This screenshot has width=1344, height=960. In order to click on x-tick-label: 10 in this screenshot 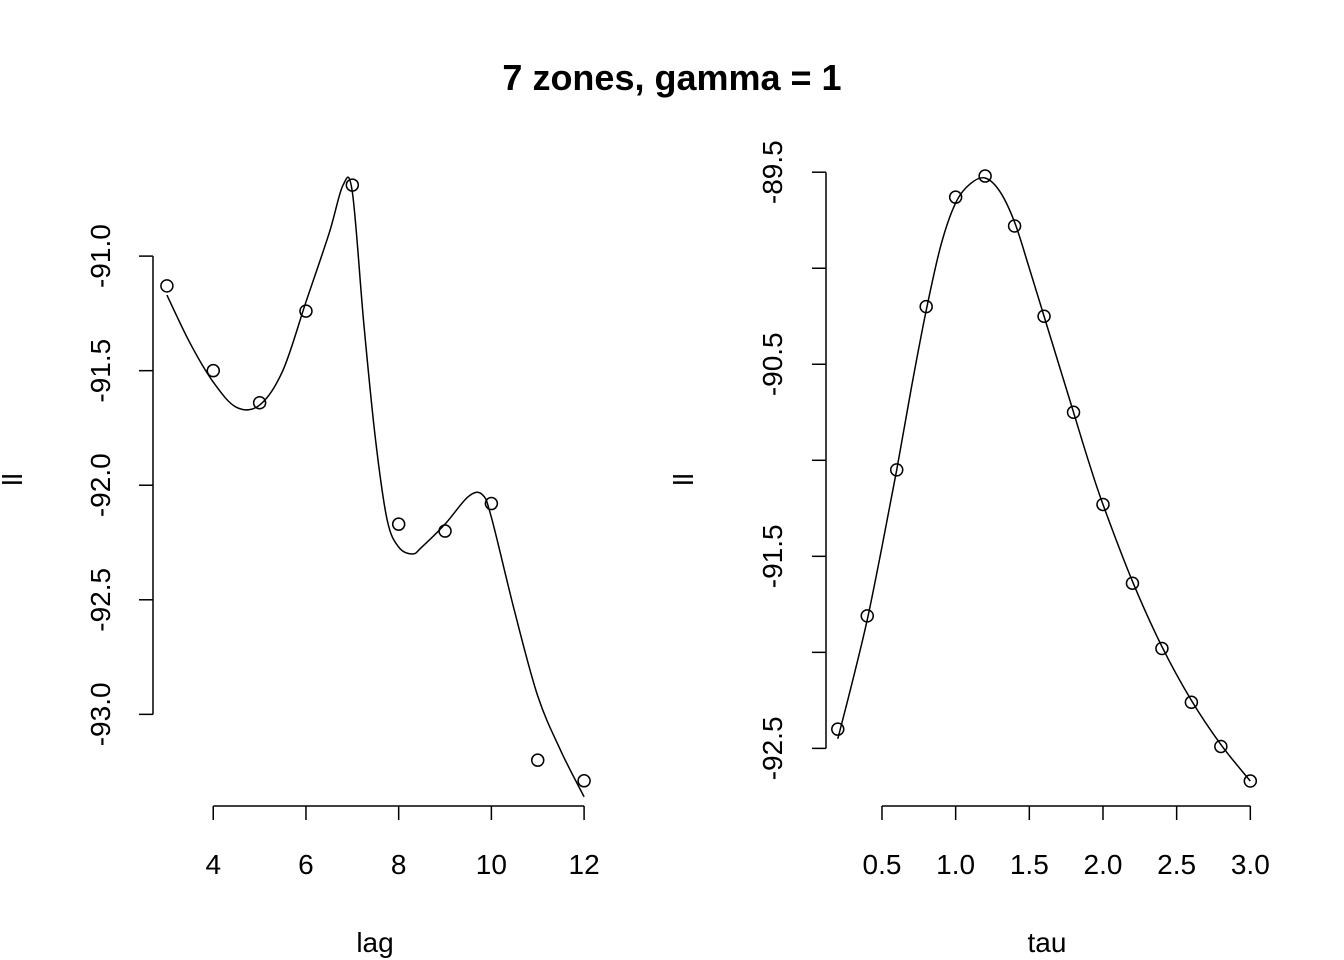, I will do `click(491, 864)`.